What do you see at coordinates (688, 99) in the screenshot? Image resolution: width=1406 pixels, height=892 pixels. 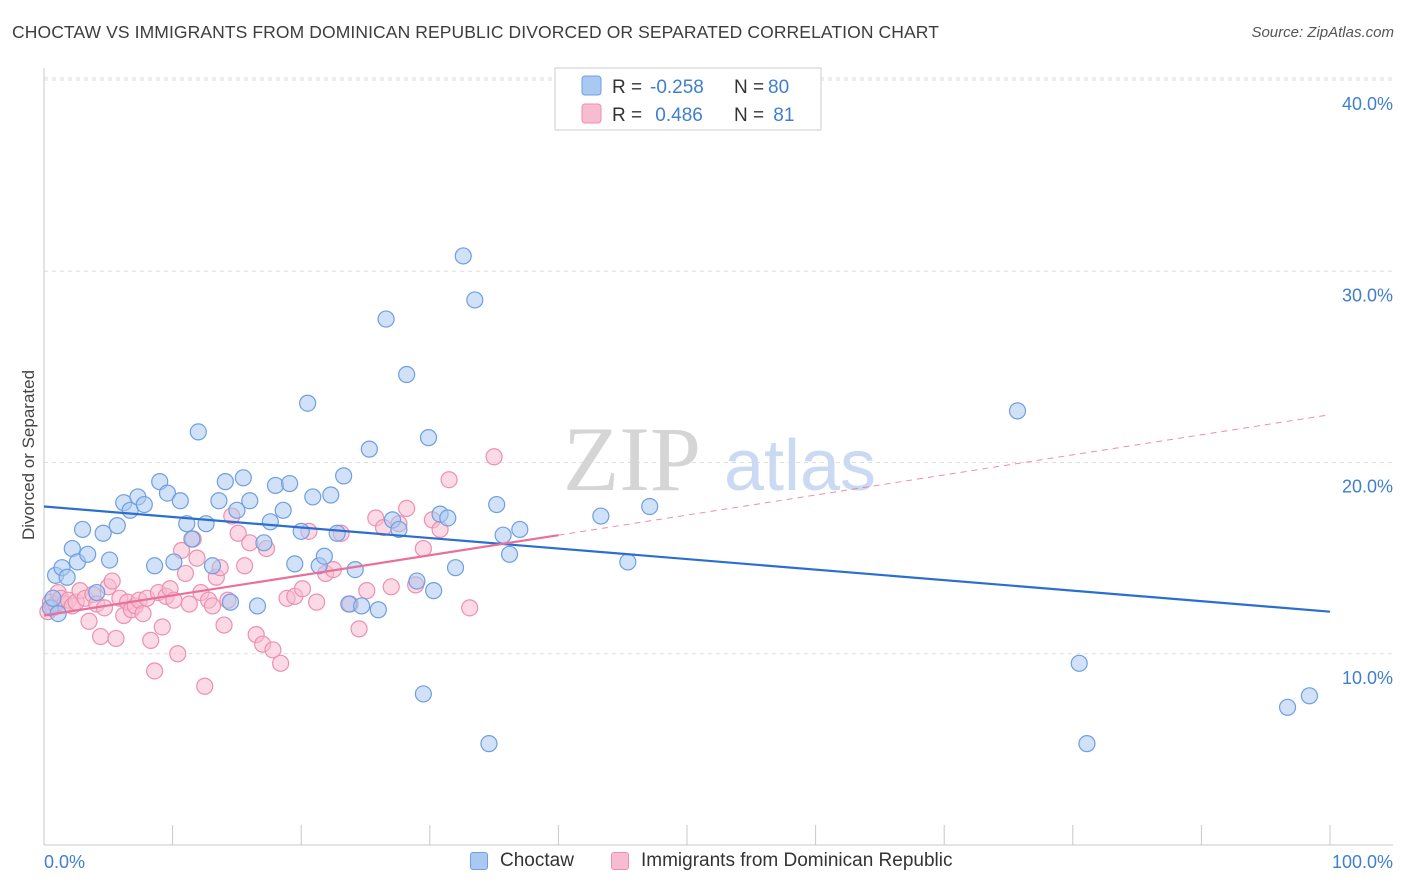 I see `legend-box: R = -0.258 N = 80 R = 0.486 N = 81` at bounding box center [688, 99].